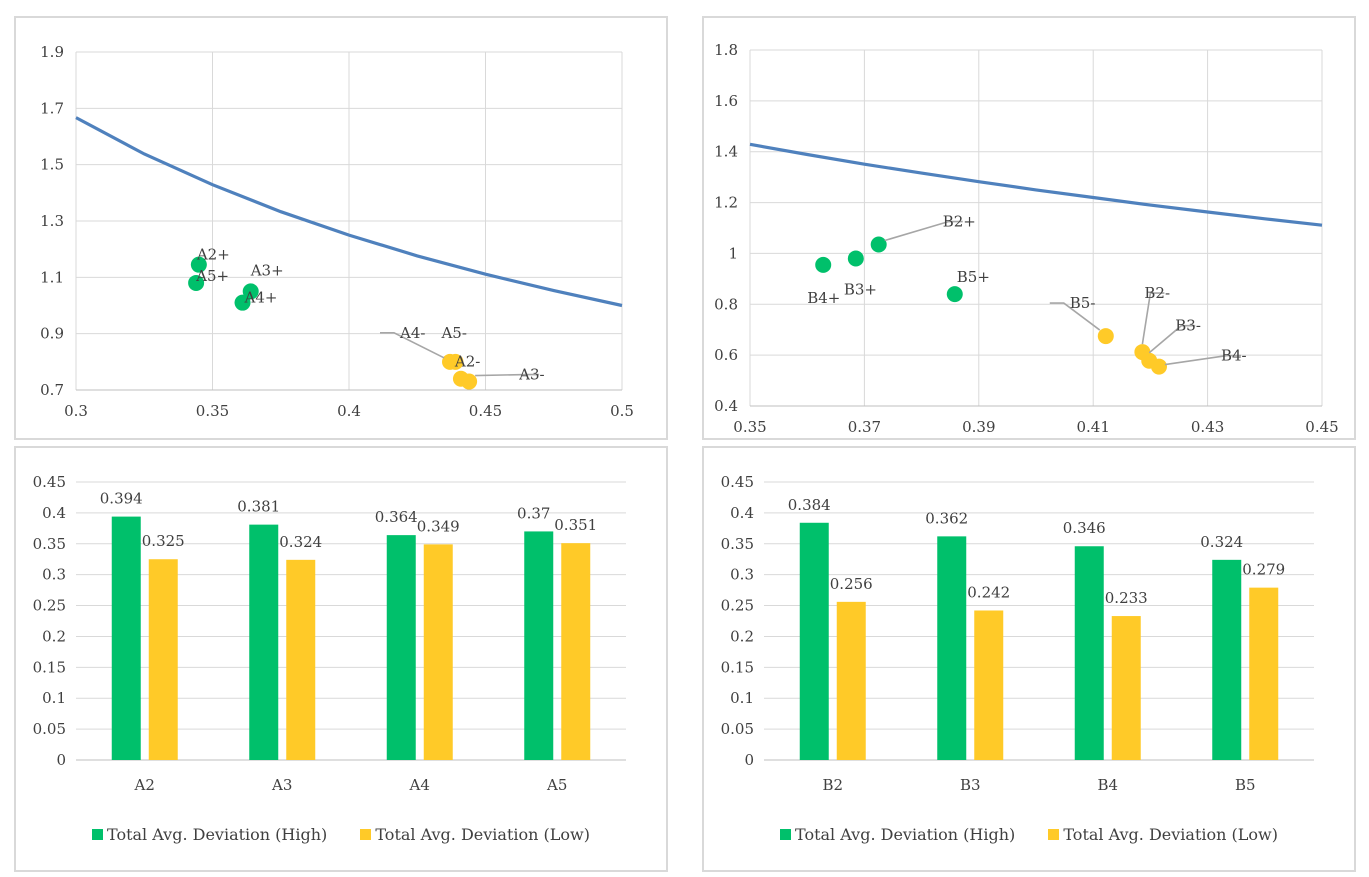  Describe the element at coordinates (419, 785) in the screenshot. I see `x-category-label: A4` at that location.